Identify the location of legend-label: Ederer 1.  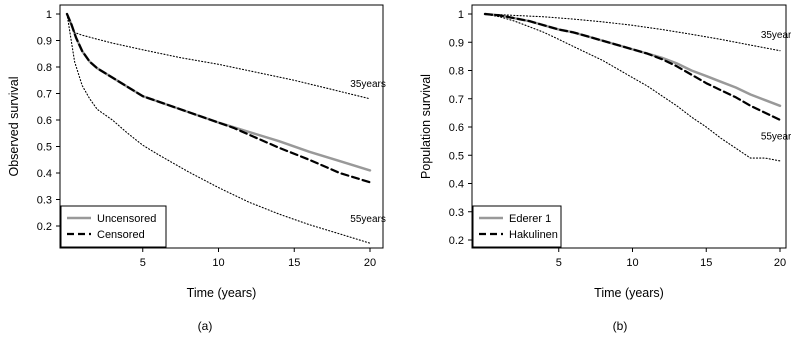
(530, 219).